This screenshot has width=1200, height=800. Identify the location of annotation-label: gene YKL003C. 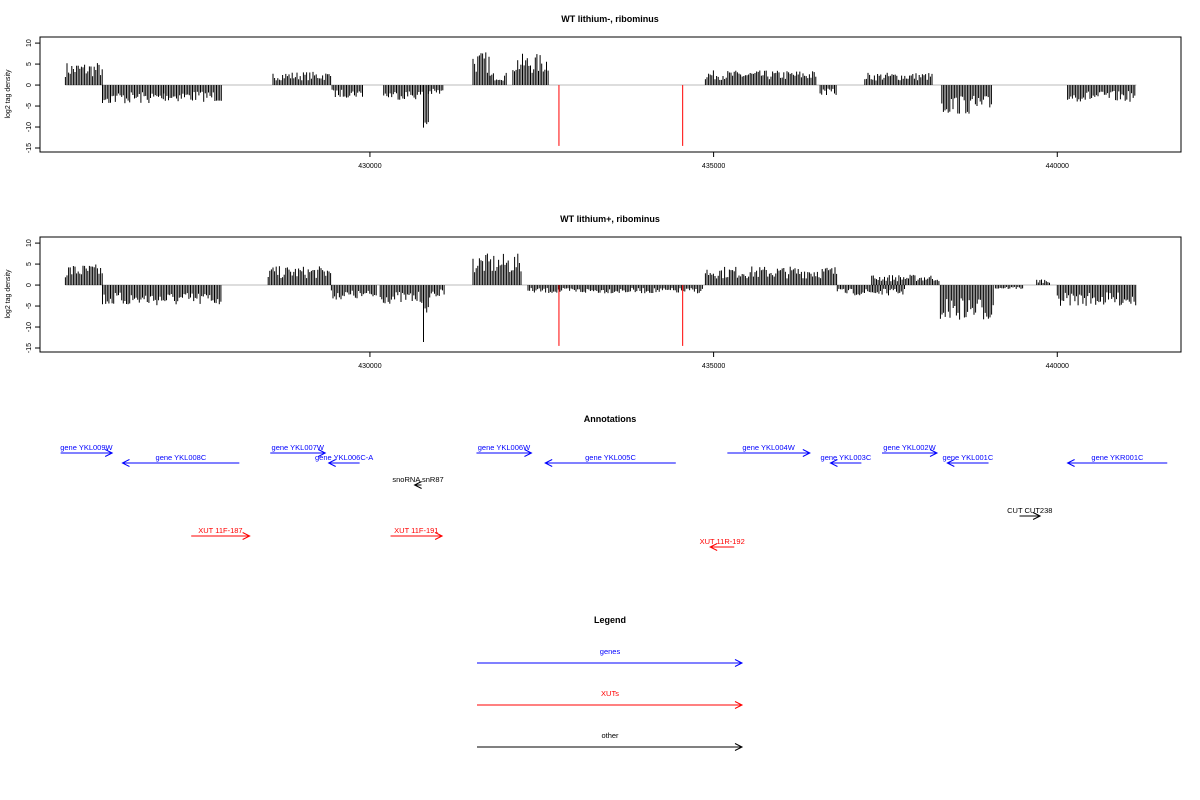
(846, 457).